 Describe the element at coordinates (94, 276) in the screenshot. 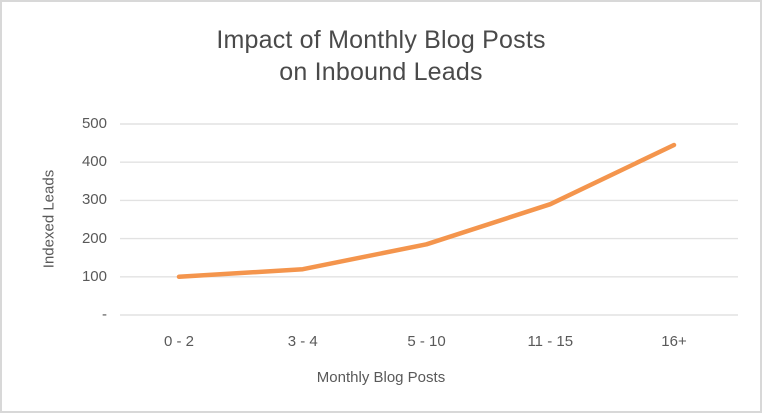

I see `y-tick-label: 100` at that location.